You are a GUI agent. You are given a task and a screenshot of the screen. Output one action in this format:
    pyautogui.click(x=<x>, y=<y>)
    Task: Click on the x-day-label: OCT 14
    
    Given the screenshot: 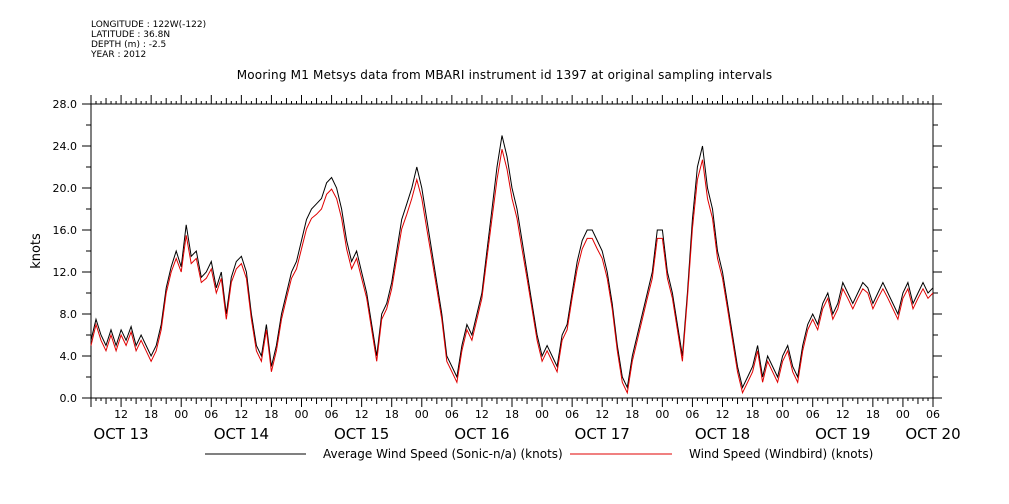 What is the action you would take?
    pyautogui.click(x=241, y=434)
    